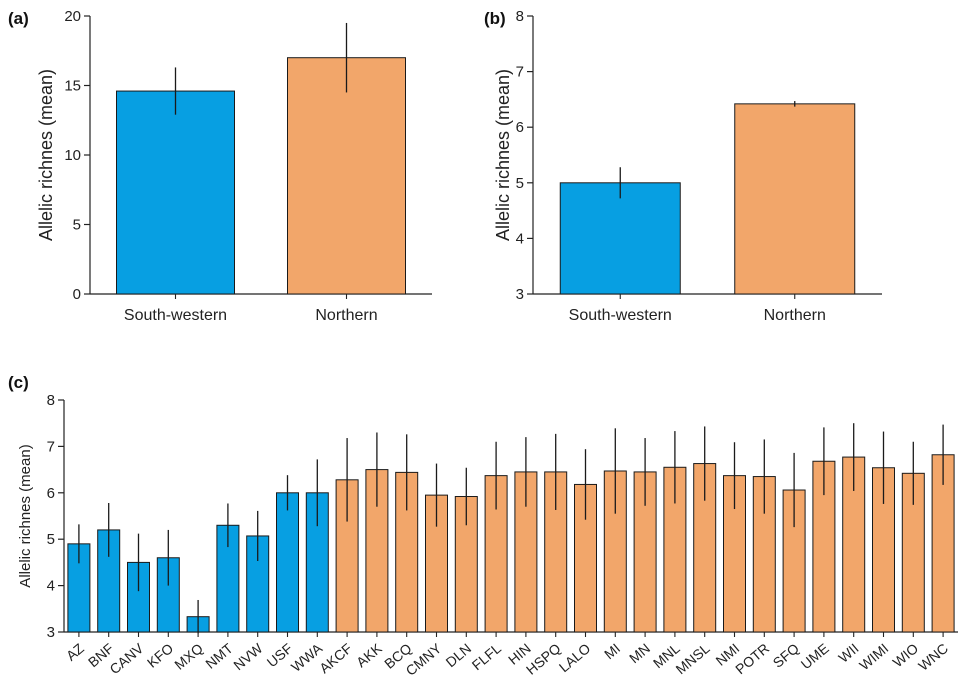 This screenshot has width=960, height=689. I want to click on y-tick: 15, so click(77, 86).